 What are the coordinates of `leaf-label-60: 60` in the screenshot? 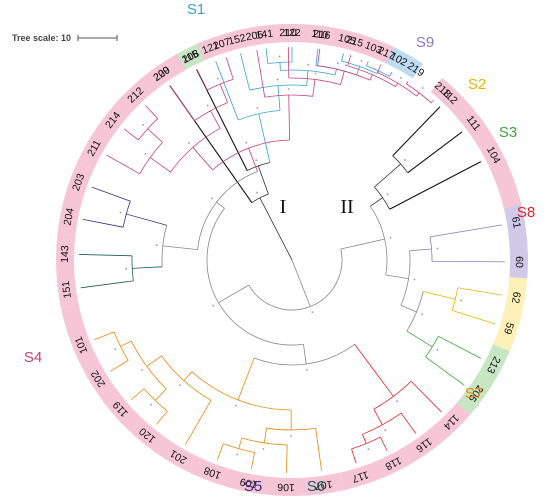 It's located at (519, 262).